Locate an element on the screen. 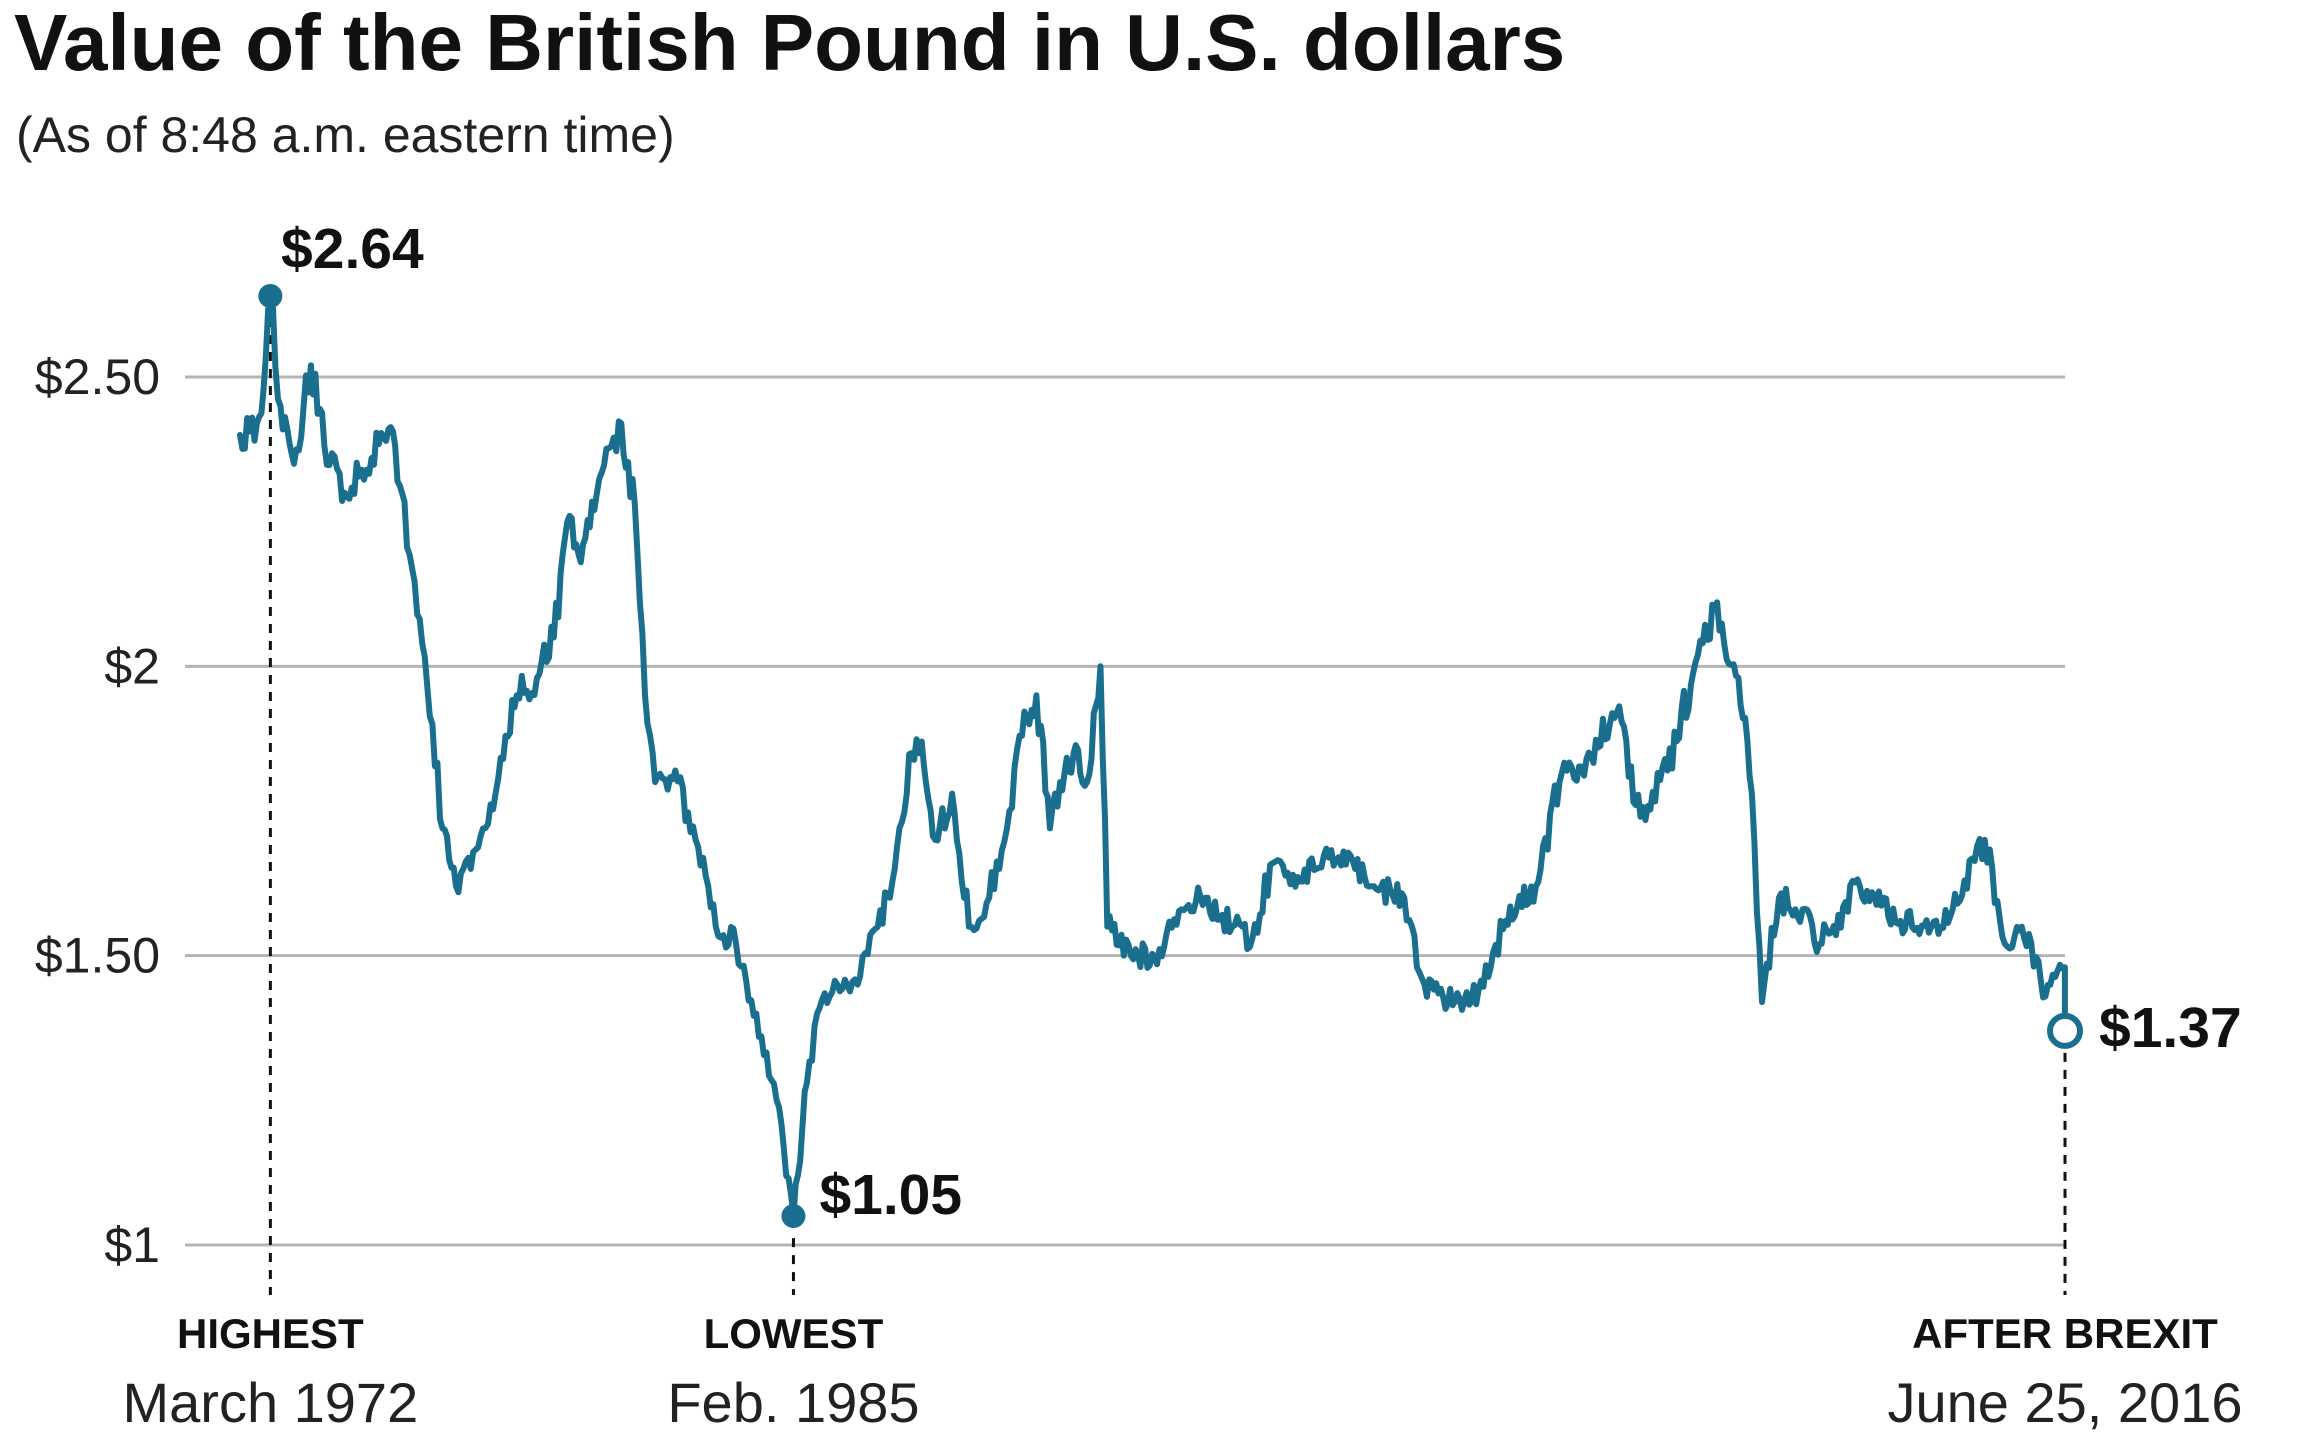  brexit-marker is located at coordinates (2065, 1030).